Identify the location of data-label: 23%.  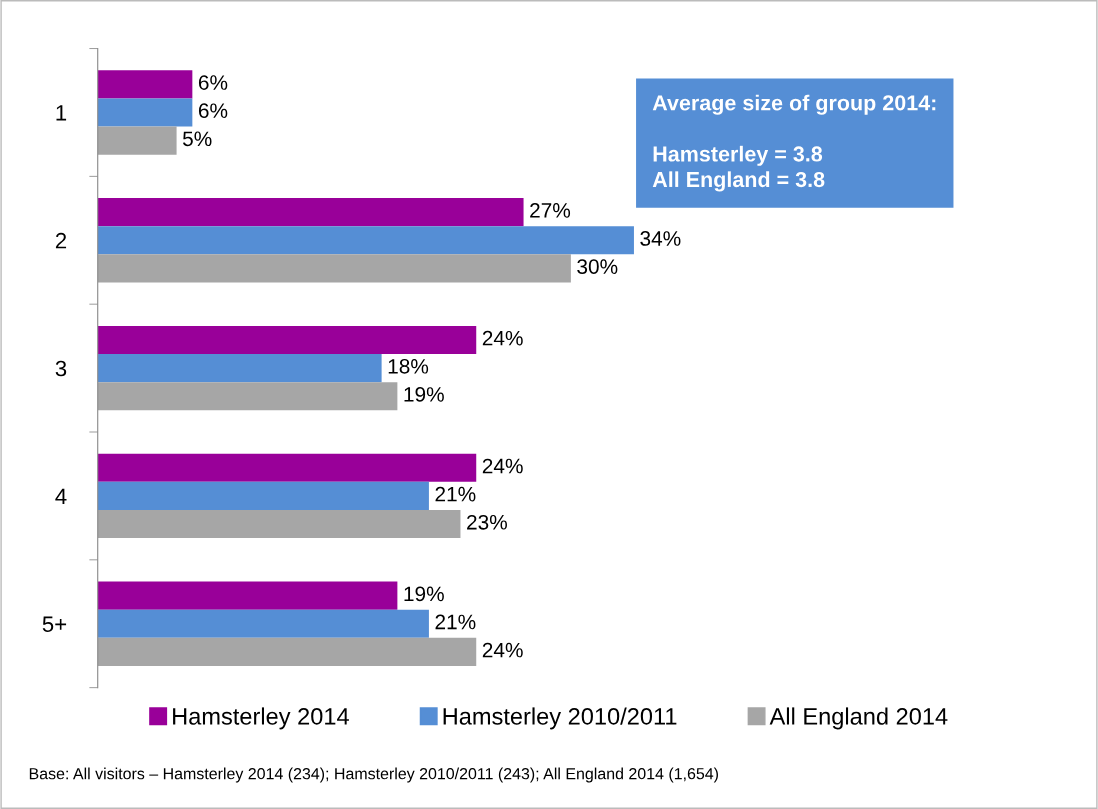
(487, 522).